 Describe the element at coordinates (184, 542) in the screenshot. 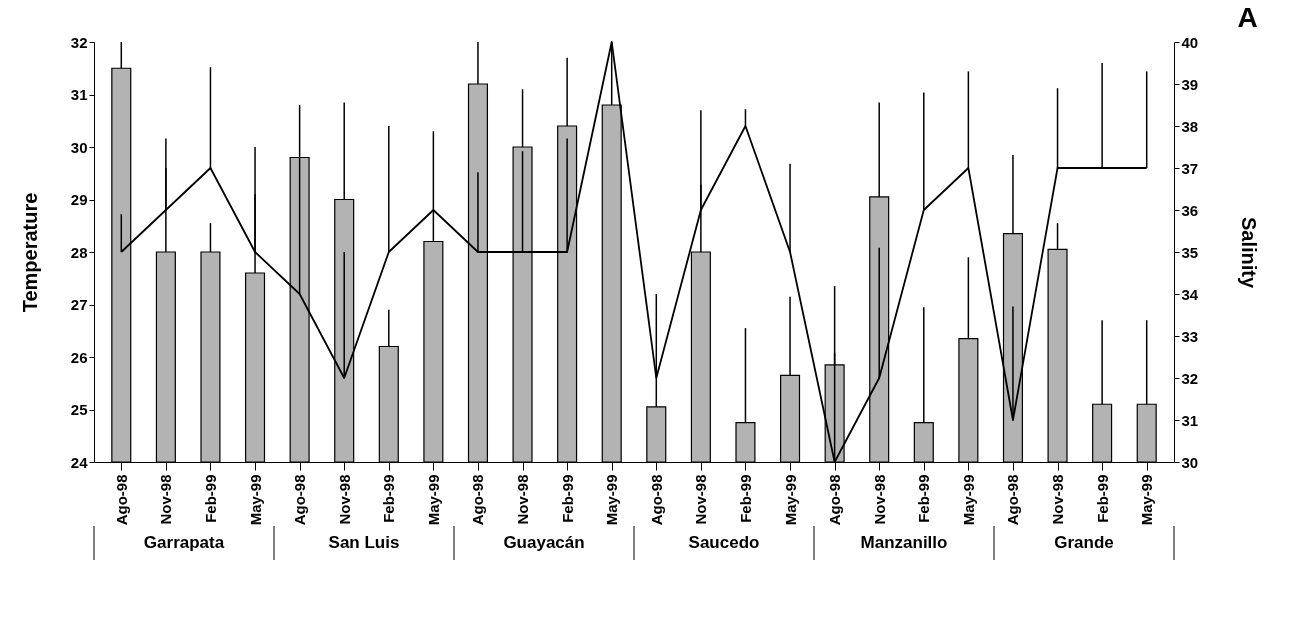

I see `text: Garrapata` at that location.